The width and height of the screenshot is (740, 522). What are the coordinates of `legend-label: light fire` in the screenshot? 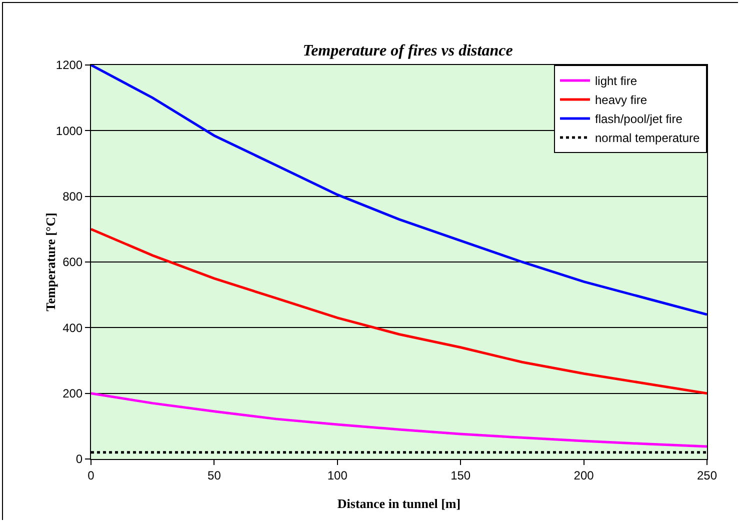 It's located at (616, 81).